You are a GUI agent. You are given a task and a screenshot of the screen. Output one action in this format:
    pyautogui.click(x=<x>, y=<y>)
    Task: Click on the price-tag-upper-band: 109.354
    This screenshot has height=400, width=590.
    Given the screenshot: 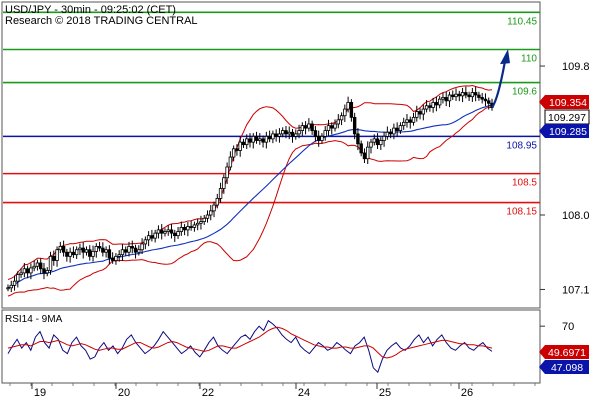 What is the action you would take?
    pyautogui.click(x=564, y=102)
    